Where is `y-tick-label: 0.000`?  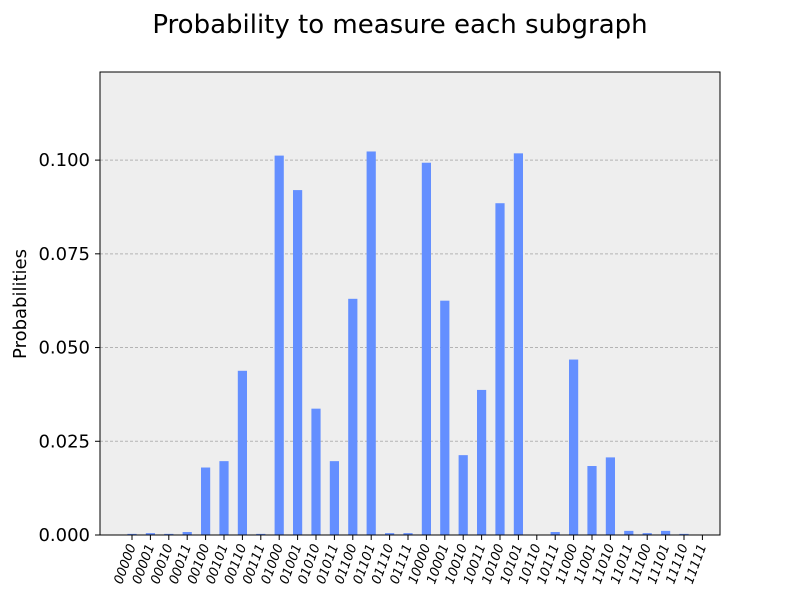
y-tick-label: 0.000 is located at coordinates (64, 535).